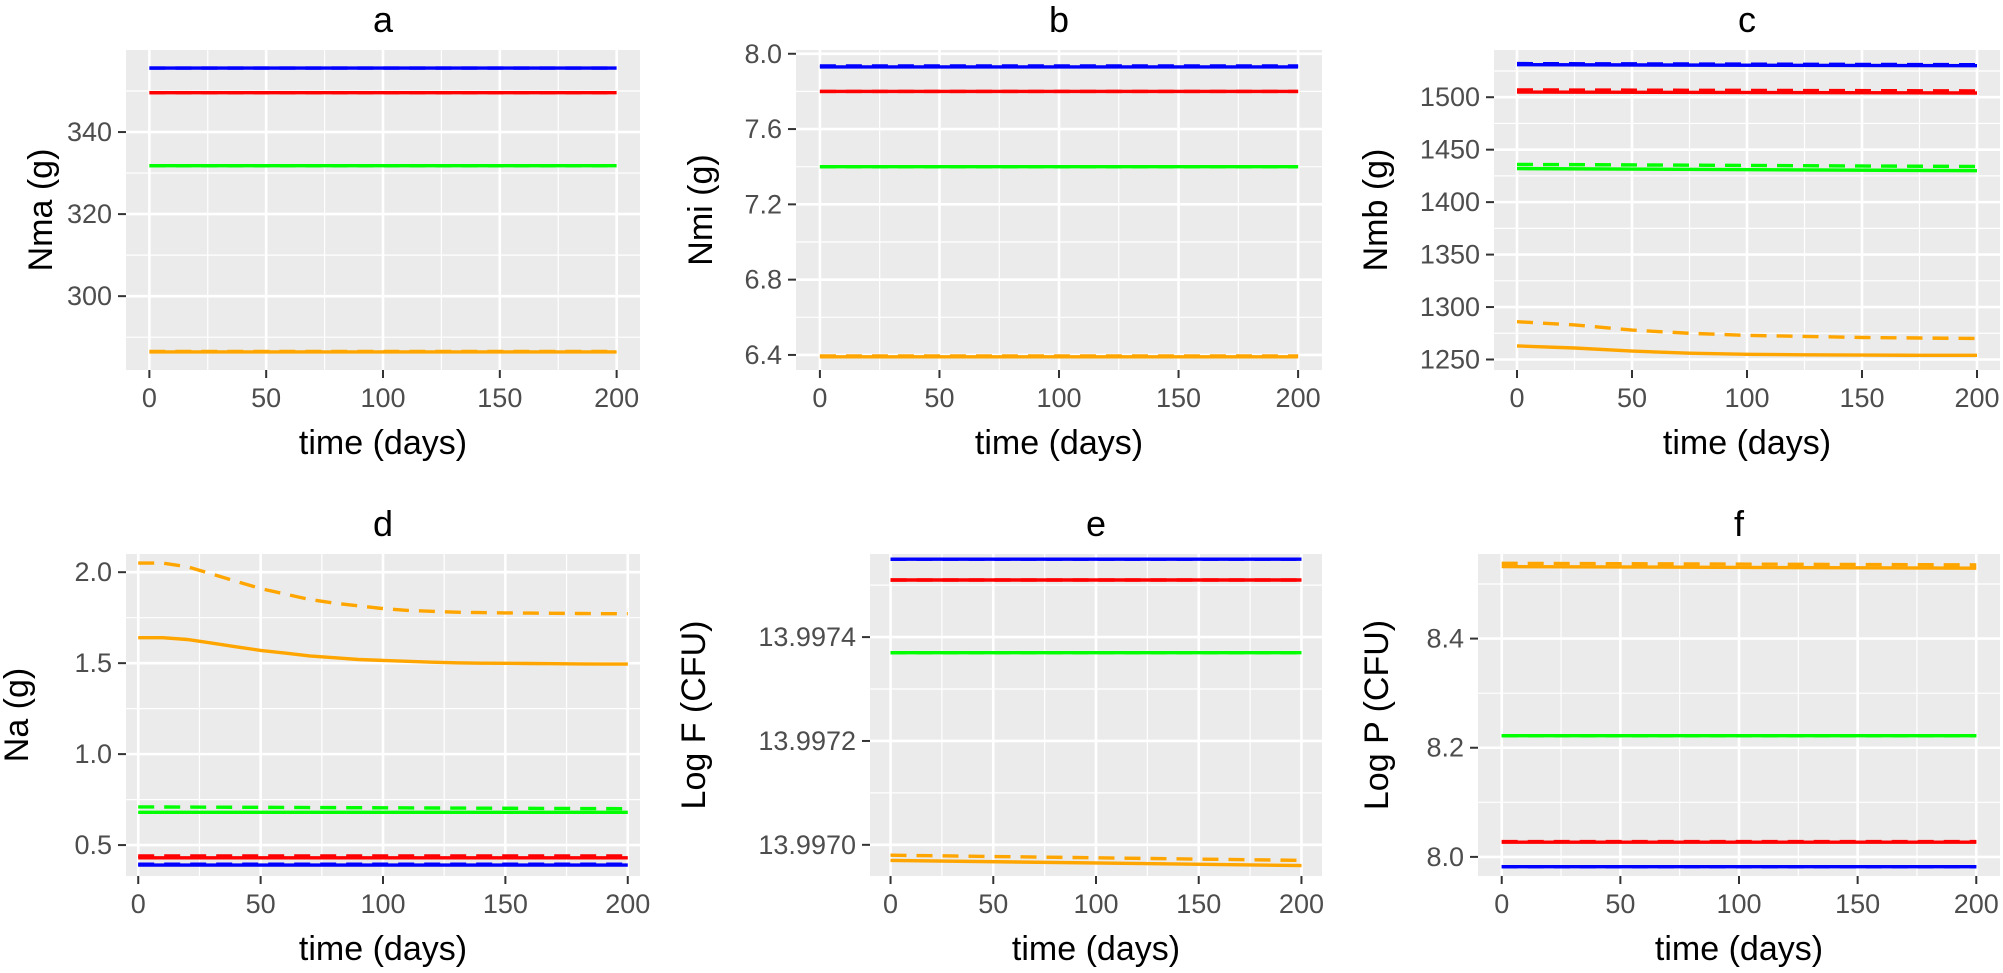 This screenshot has width=2003, height=973. I want to click on y-tick-label: 340, so click(89, 132).